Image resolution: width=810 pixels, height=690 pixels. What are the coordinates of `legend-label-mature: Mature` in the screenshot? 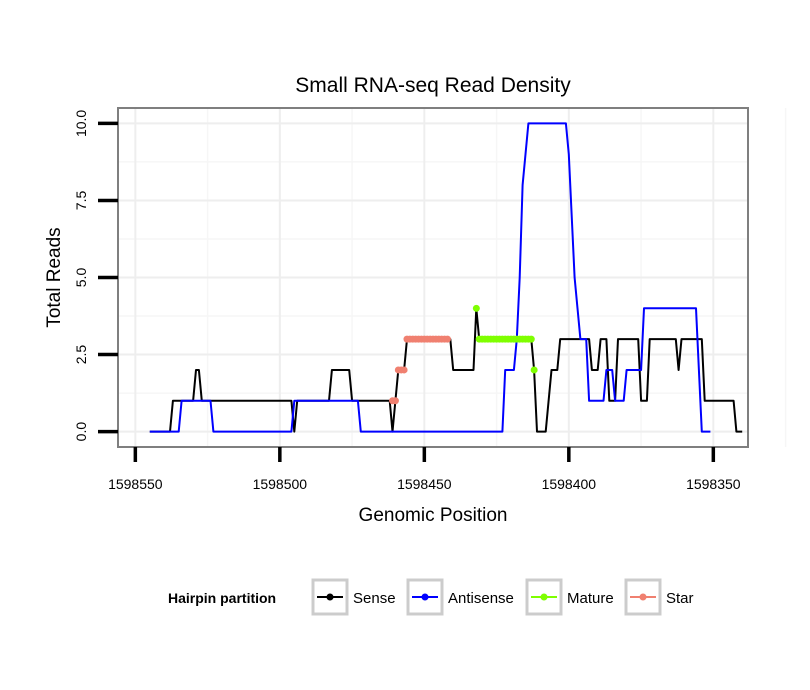 It's located at (590, 598).